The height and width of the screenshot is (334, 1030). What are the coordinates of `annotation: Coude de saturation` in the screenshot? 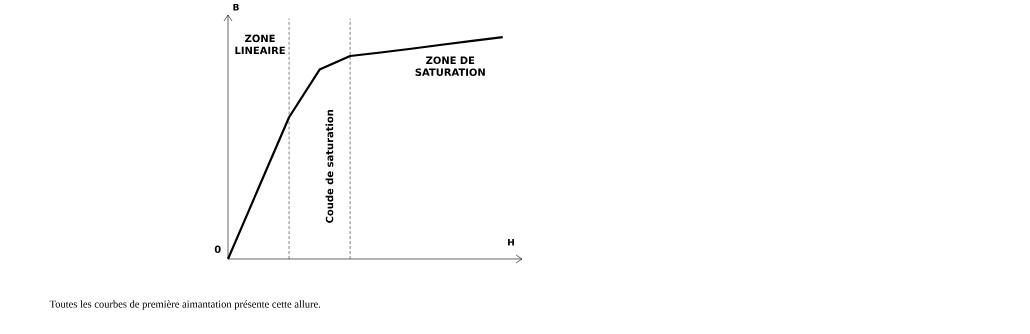 It's located at (329, 166).